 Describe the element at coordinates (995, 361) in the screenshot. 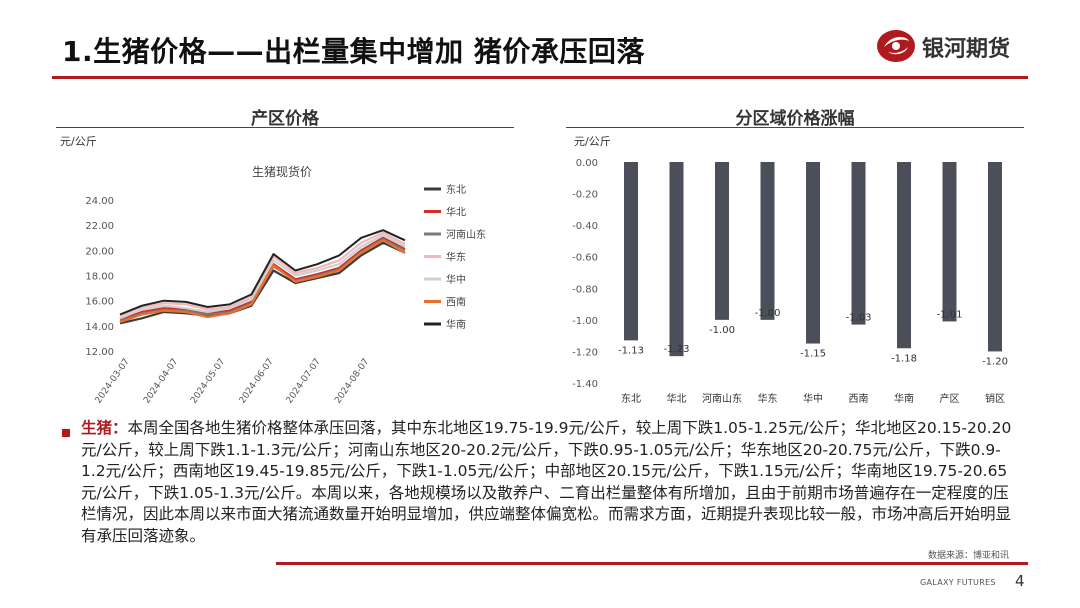

I see `bar-value-label: -1.20` at that location.